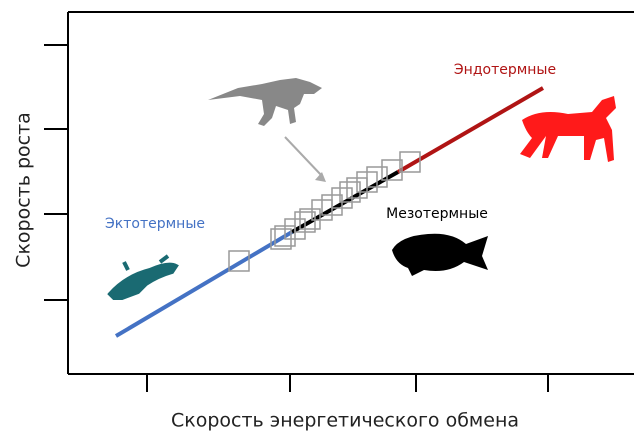 The height and width of the screenshot is (434, 634). I want to click on horse-icon, so click(568, 129).